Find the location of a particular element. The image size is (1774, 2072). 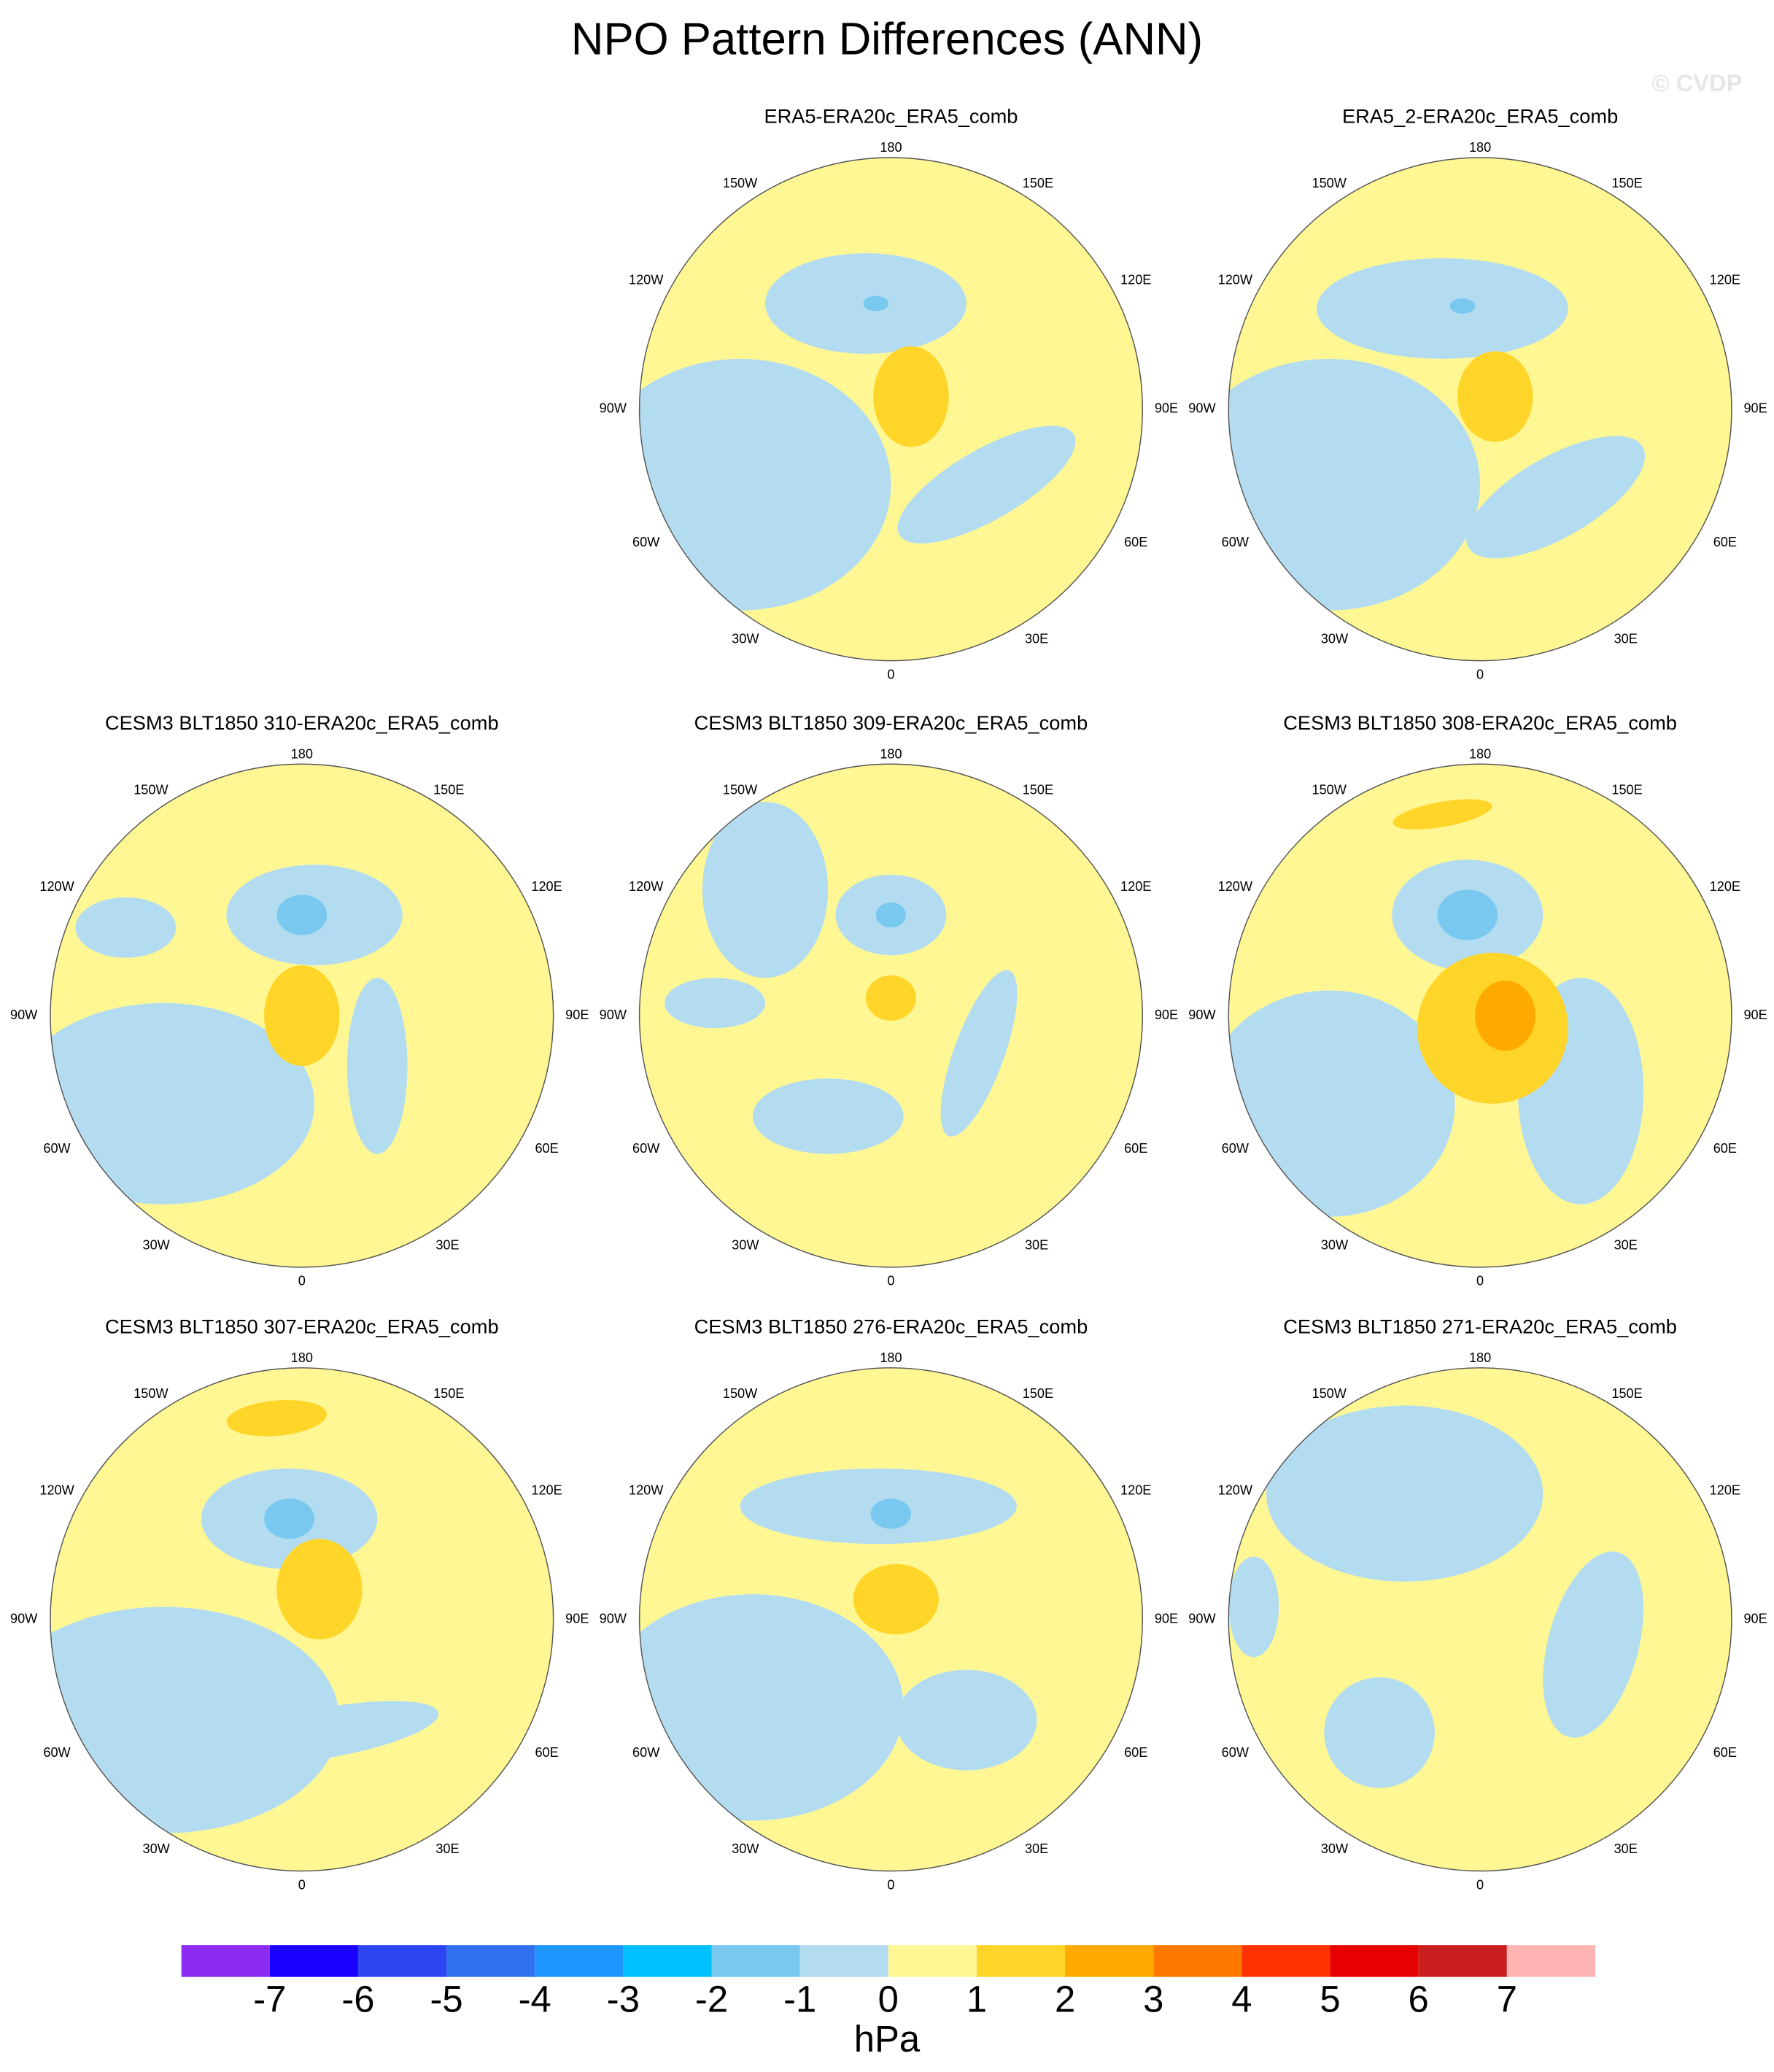

colorbar-label: 2 is located at coordinates (1065, 1999).